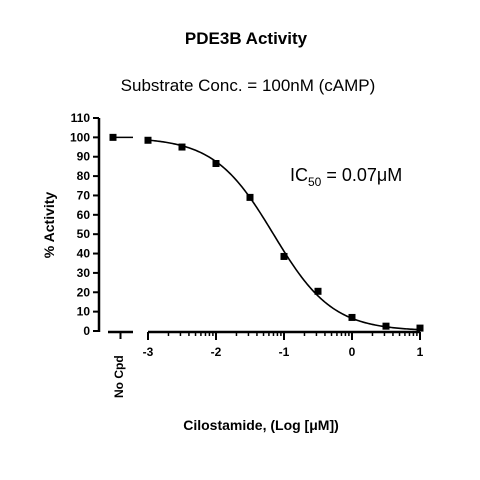 The width and height of the screenshot is (480, 480). I want to click on y-tick-label: 30, so click(84, 273).